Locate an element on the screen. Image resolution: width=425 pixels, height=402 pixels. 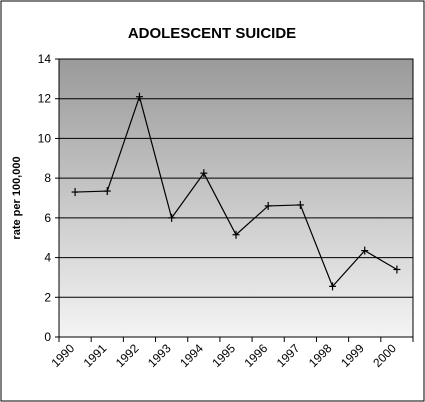
y-tick-label: 14 is located at coordinates (45, 59).